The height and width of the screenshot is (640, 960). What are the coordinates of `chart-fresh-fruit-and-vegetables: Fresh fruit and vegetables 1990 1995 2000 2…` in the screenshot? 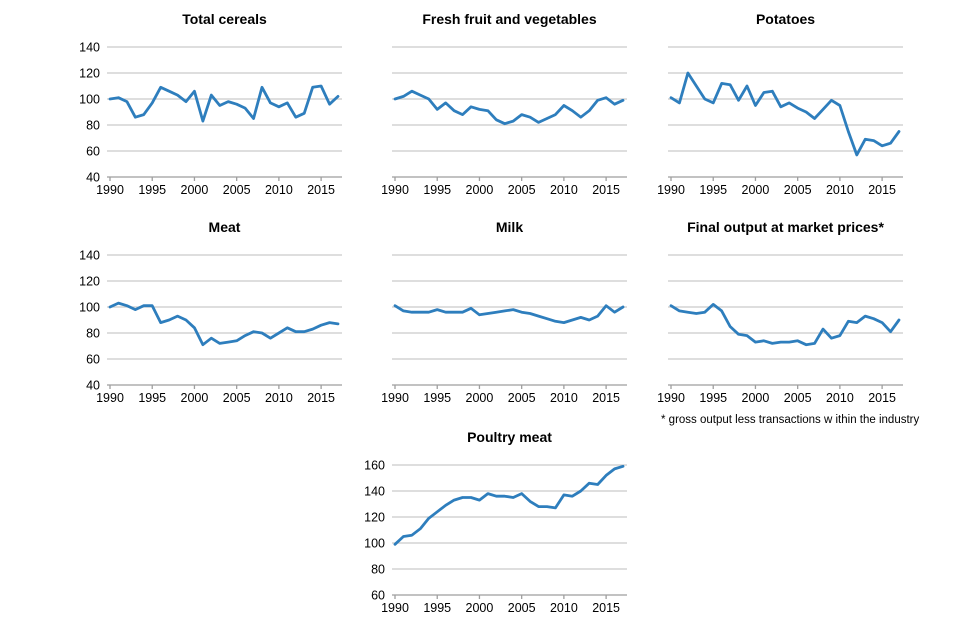 It's located at (487, 106).